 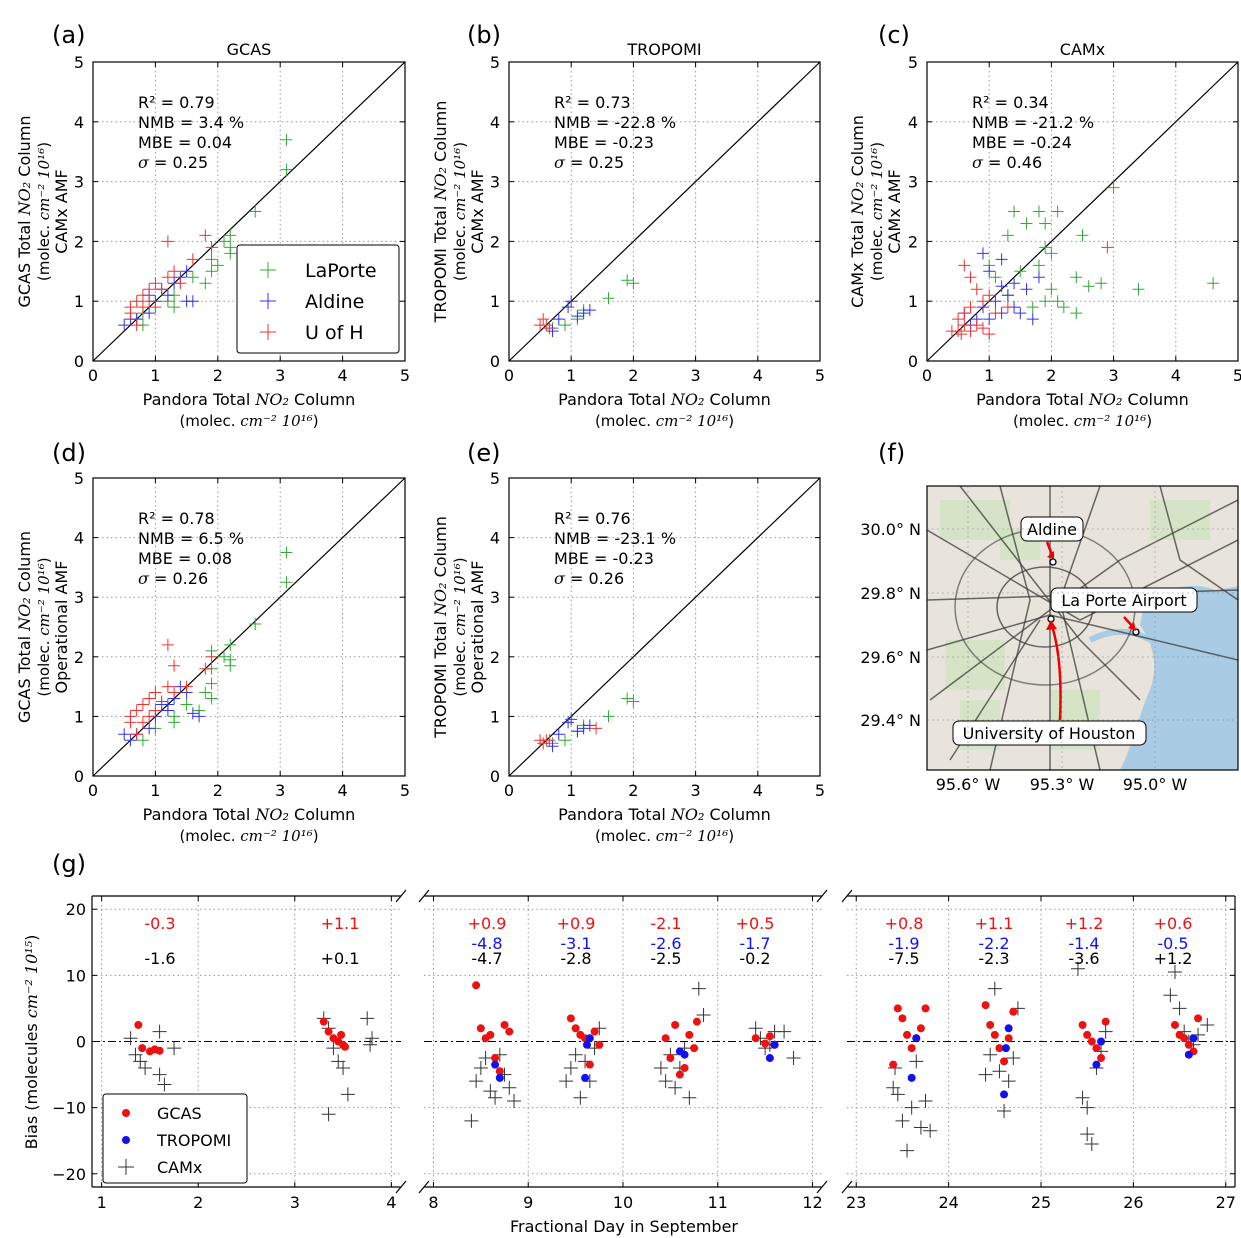 What do you see at coordinates (509, 790) in the screenshot?
I see `x-tick-label: 0` at bounding box center [509, 790].